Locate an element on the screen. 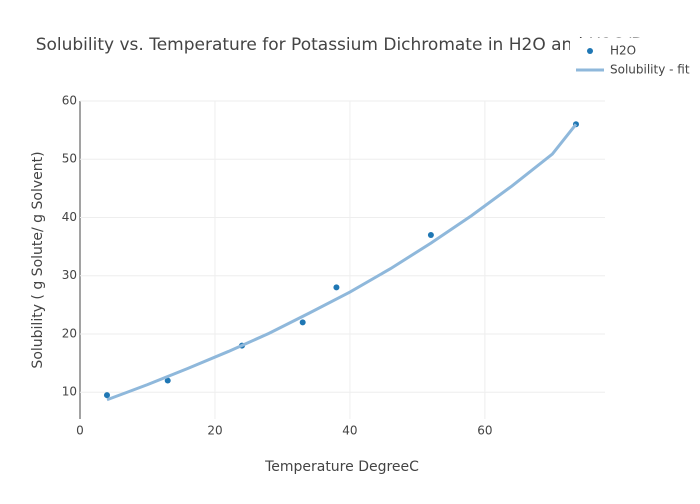  x-tick-label: 20 is located at coordinates (214, 431).